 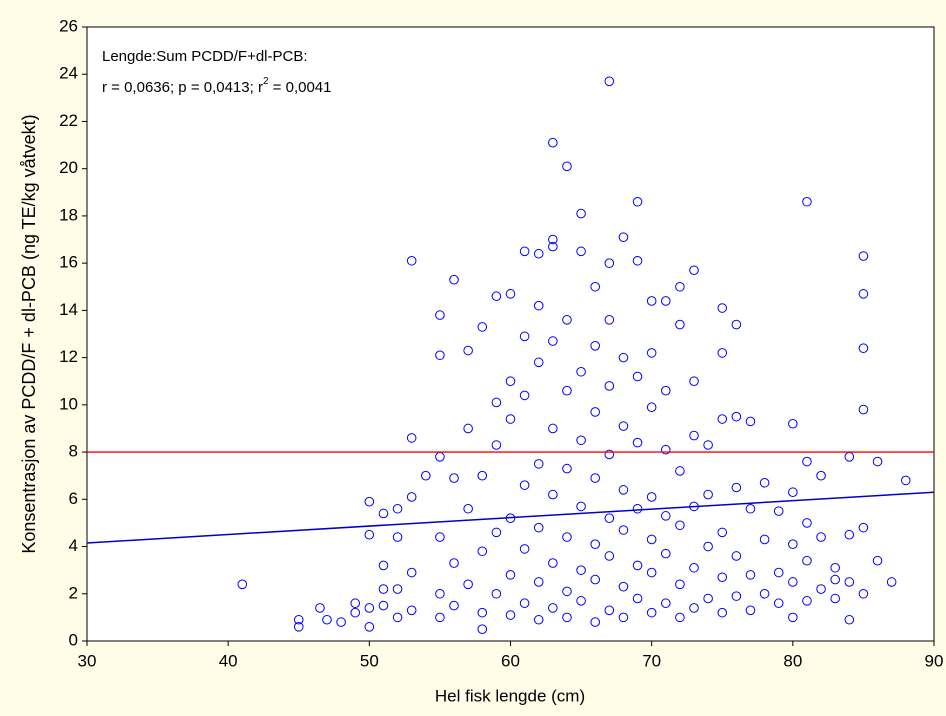 I want to click on y-tick-label: 14, so click(x=68, y=309).